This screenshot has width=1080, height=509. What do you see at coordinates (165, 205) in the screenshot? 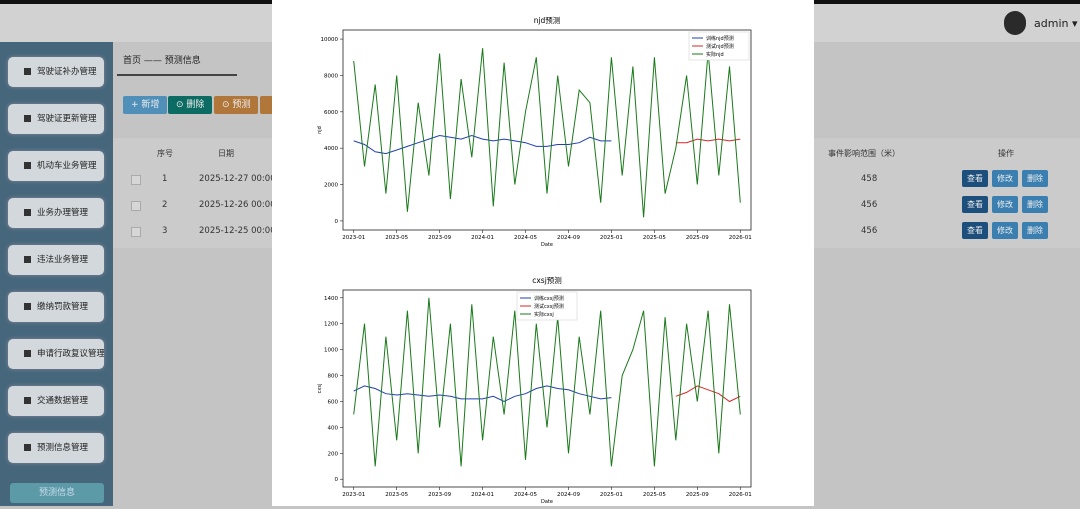
I see `cell-index: 2` at bounding box center [165, 205].